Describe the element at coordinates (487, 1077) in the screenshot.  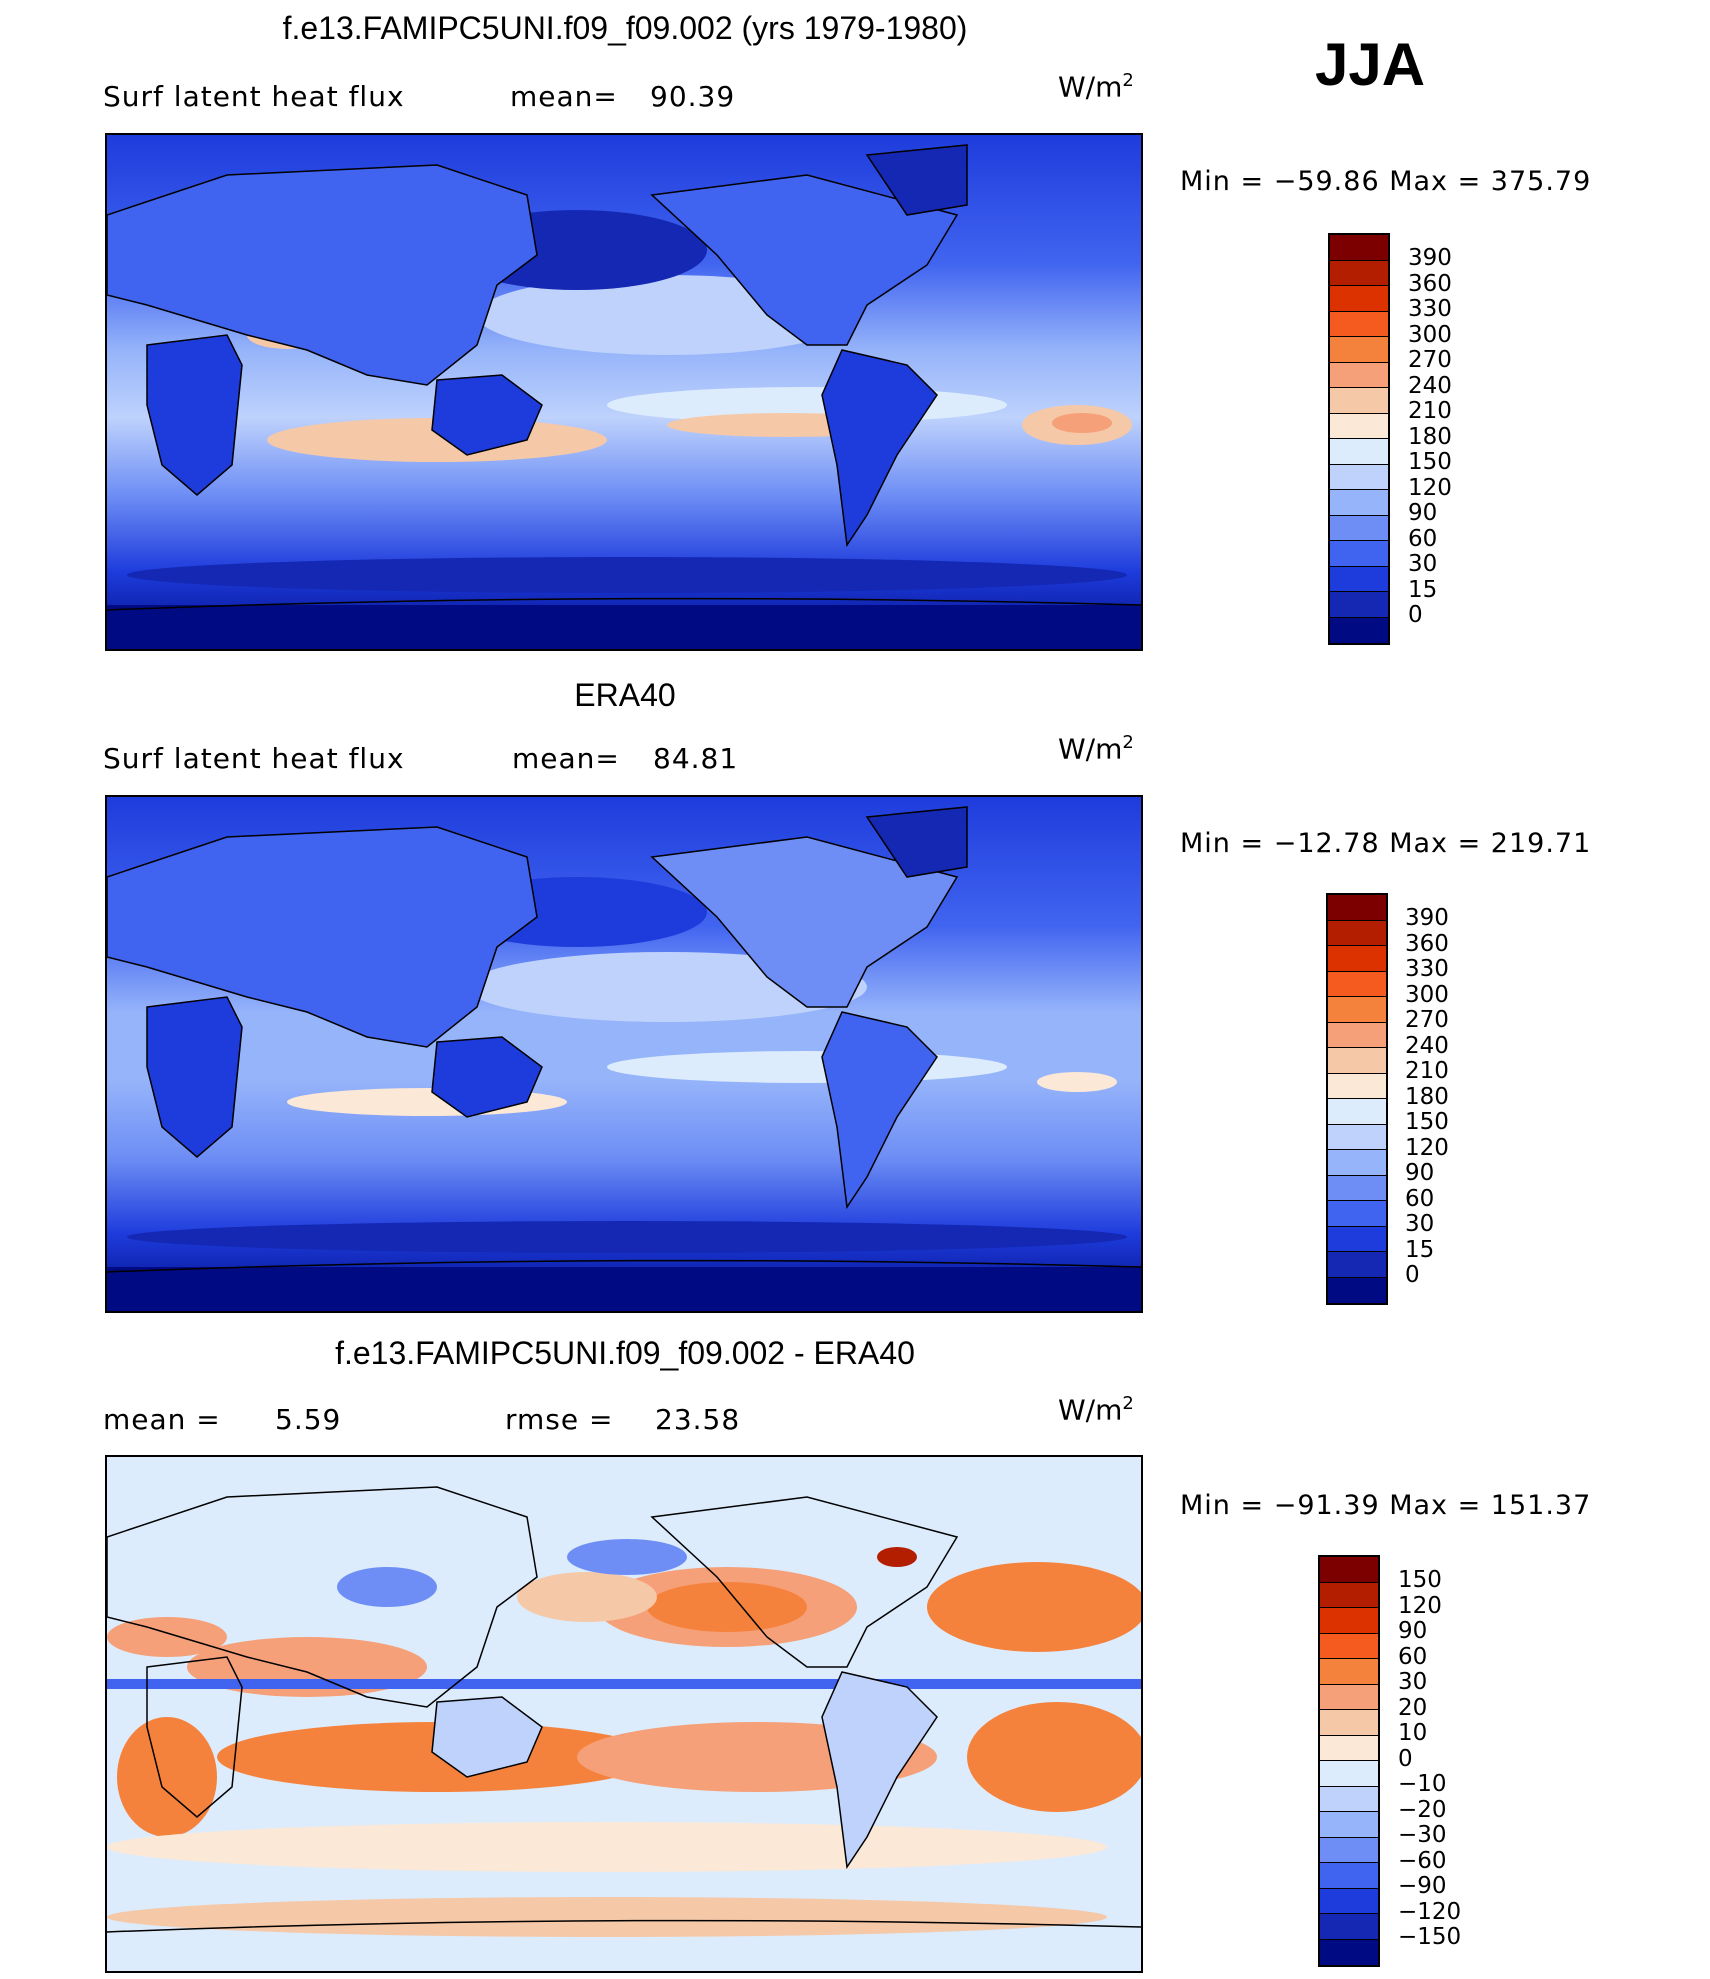
I see `panel2-australia` at that location.